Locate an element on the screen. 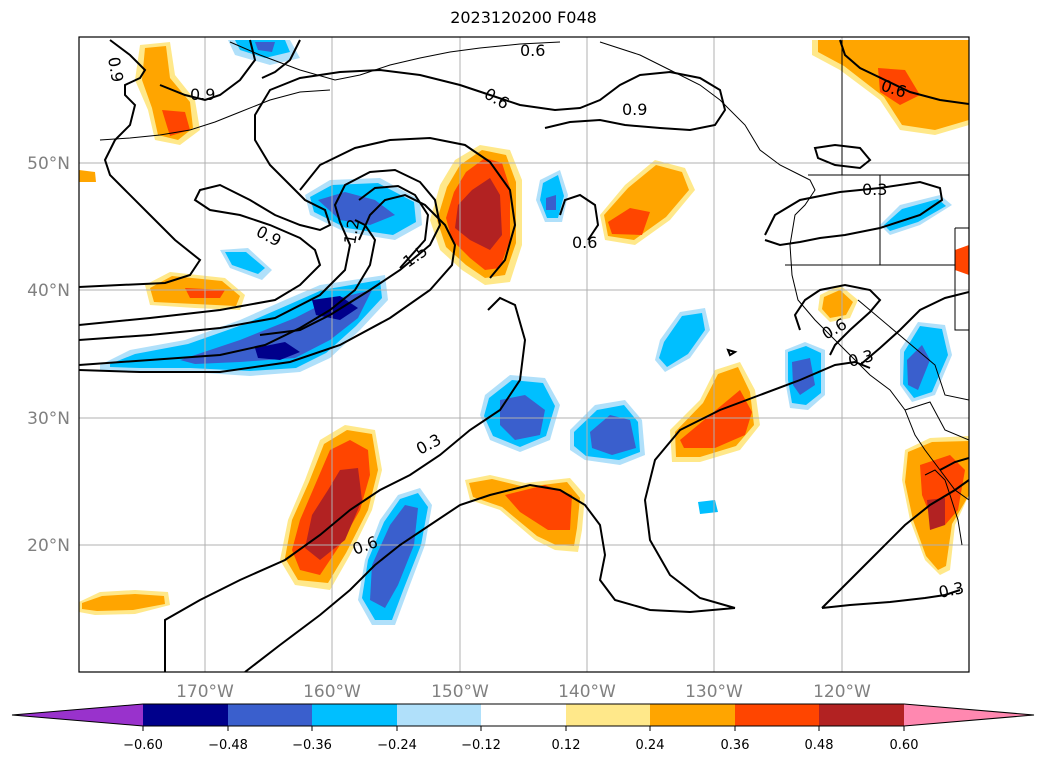  lat-label: 30°N is located at coordinates (48, 419).